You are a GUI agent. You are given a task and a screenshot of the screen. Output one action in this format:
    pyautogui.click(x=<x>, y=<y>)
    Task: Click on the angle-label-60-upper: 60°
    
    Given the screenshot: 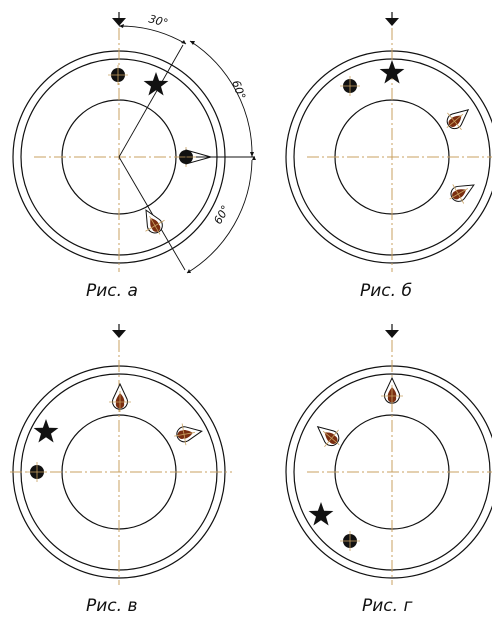 What is the action you would take?
    pyautogui.click(x=238, y=90)
    